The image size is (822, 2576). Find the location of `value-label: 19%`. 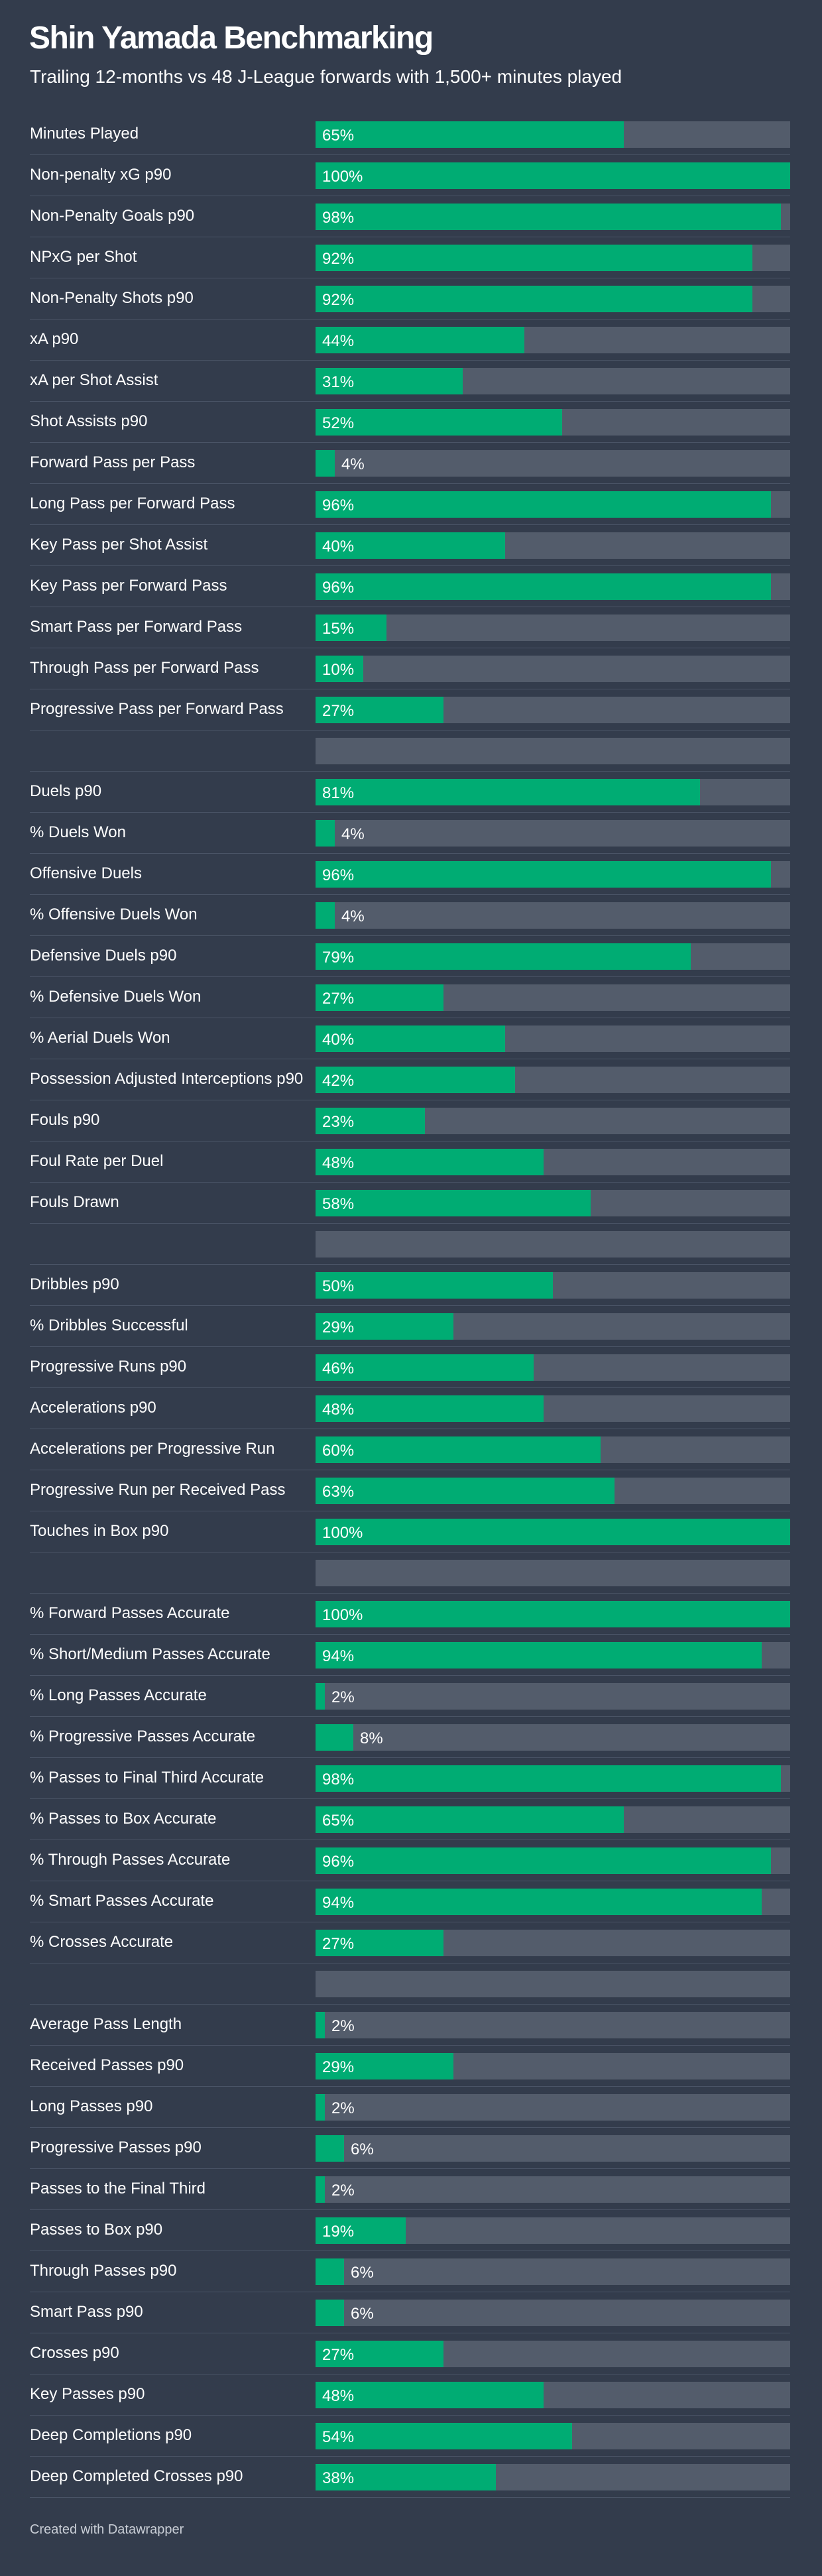

value-label: 19% is located at coordinates (338, 2232).